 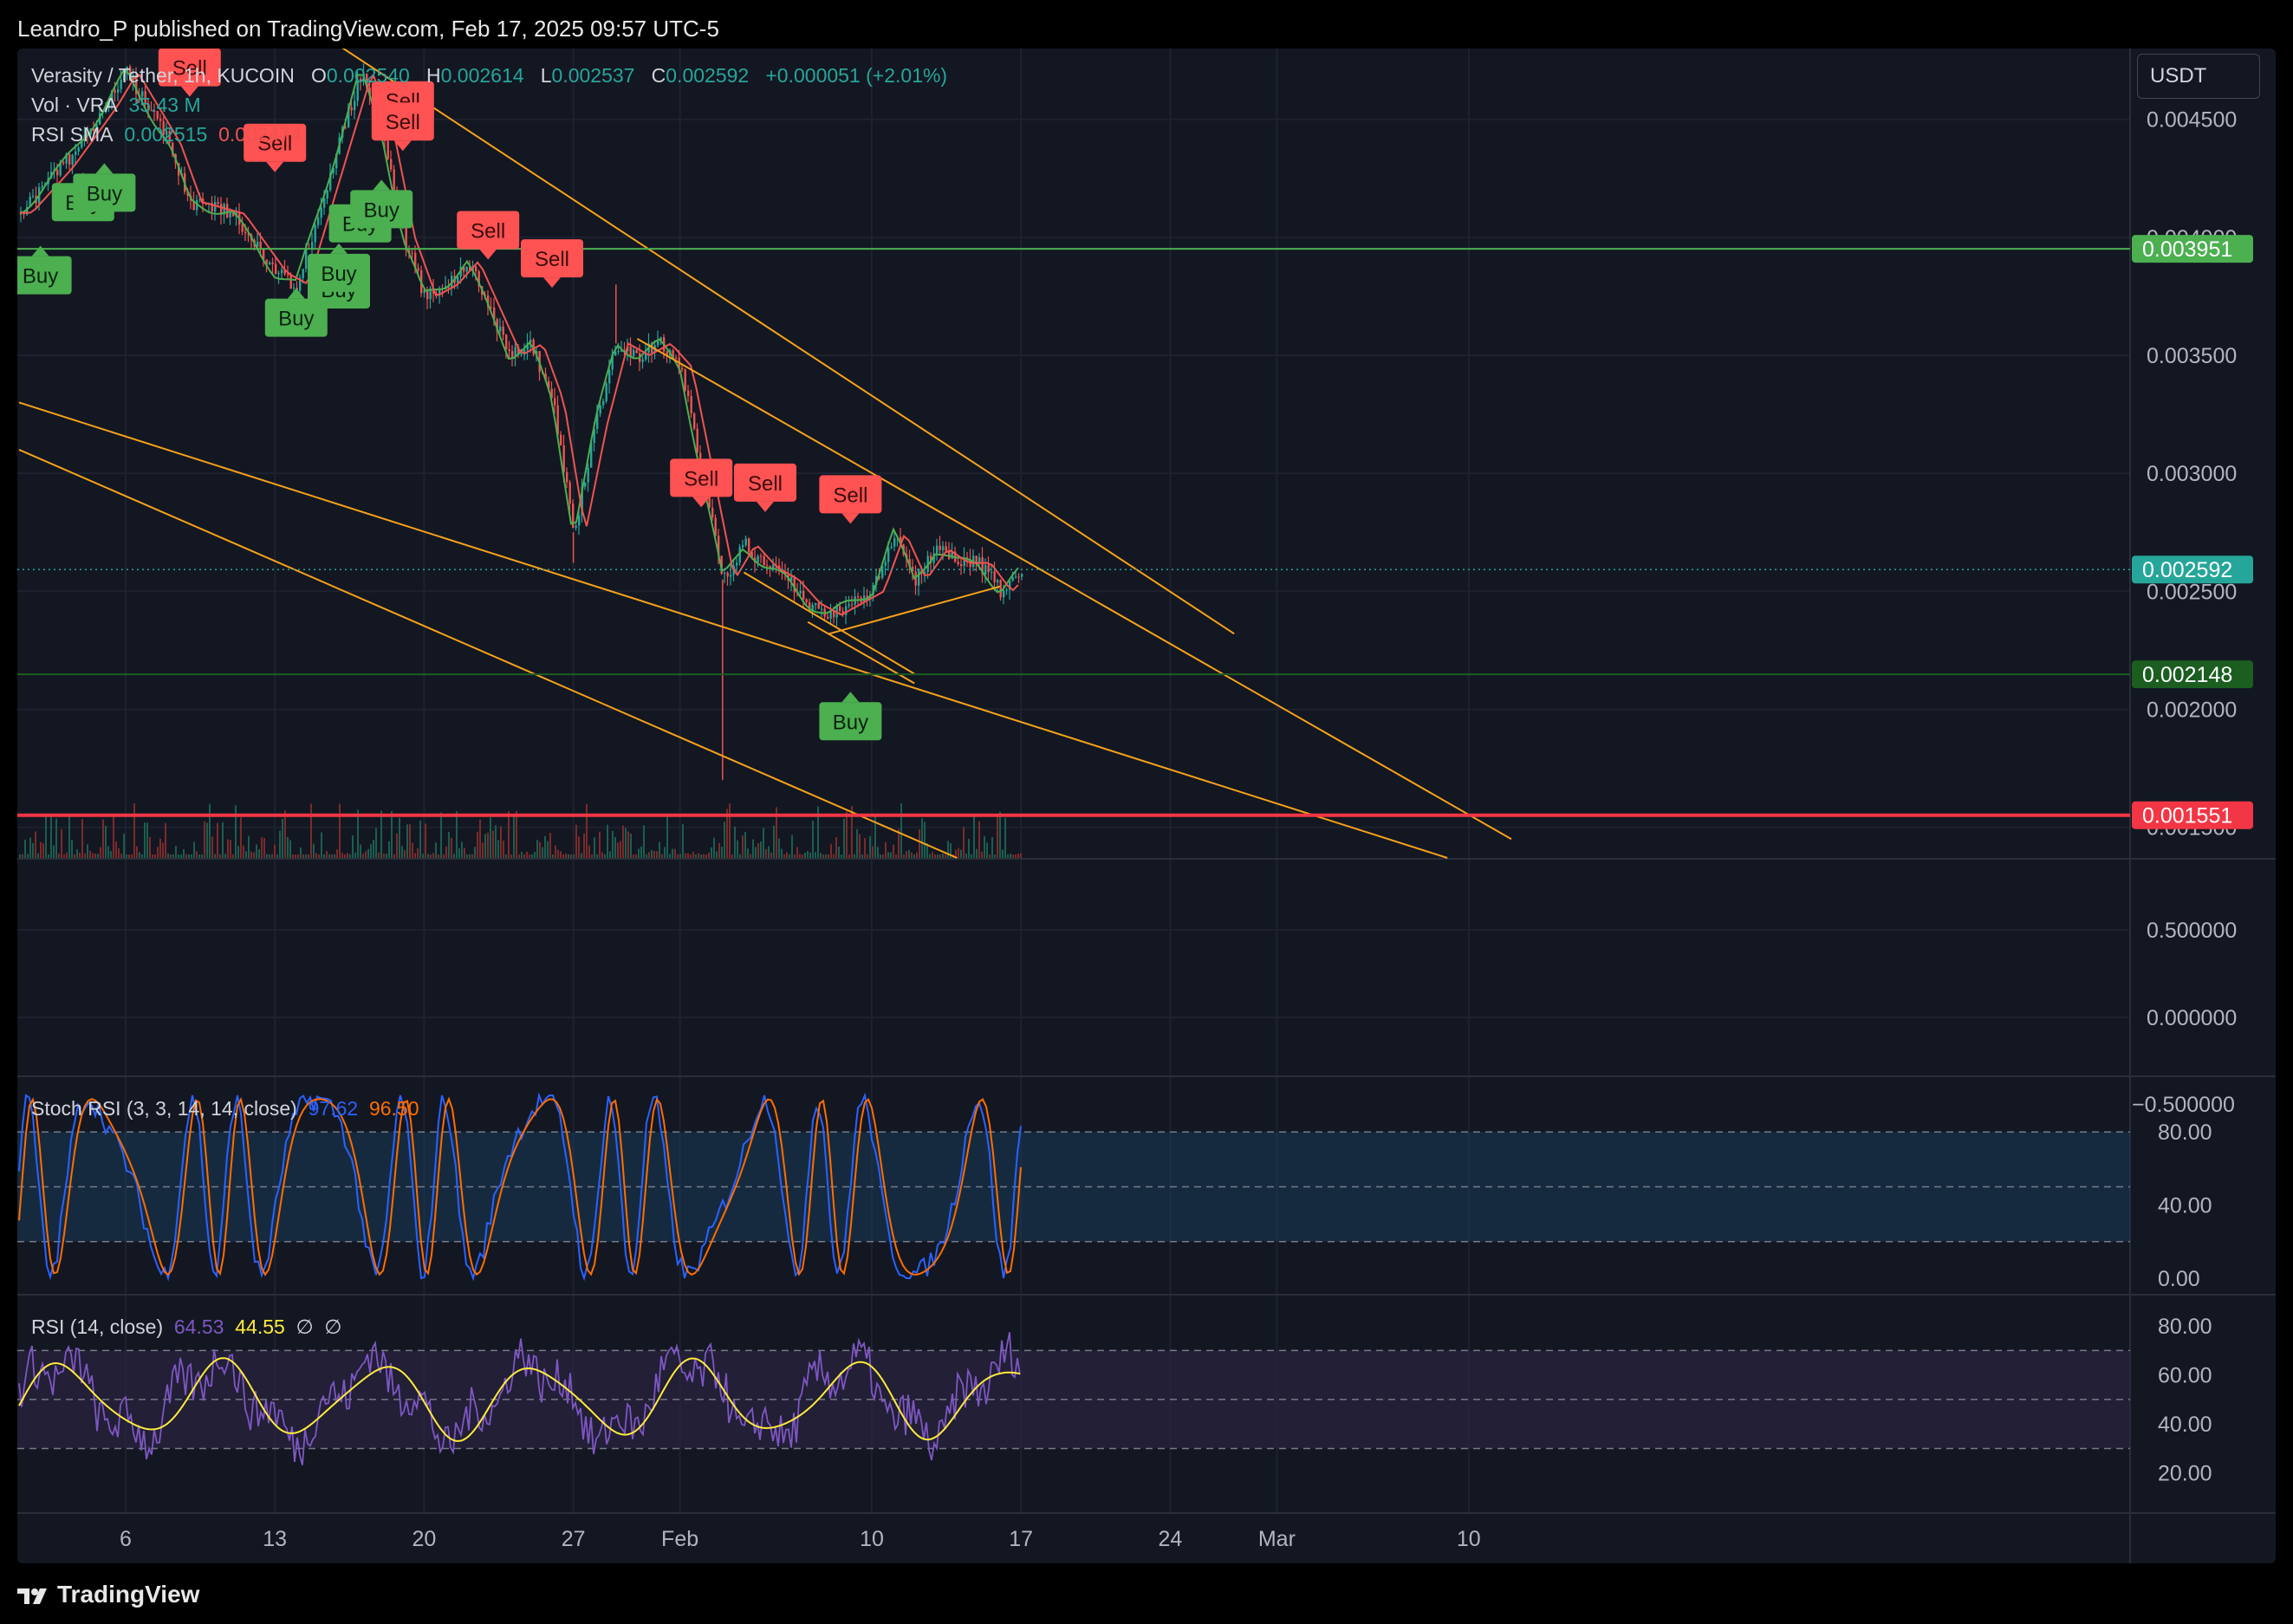 I want to click on rsi-label: RSI (14, close), so click(x=97, y=1326).